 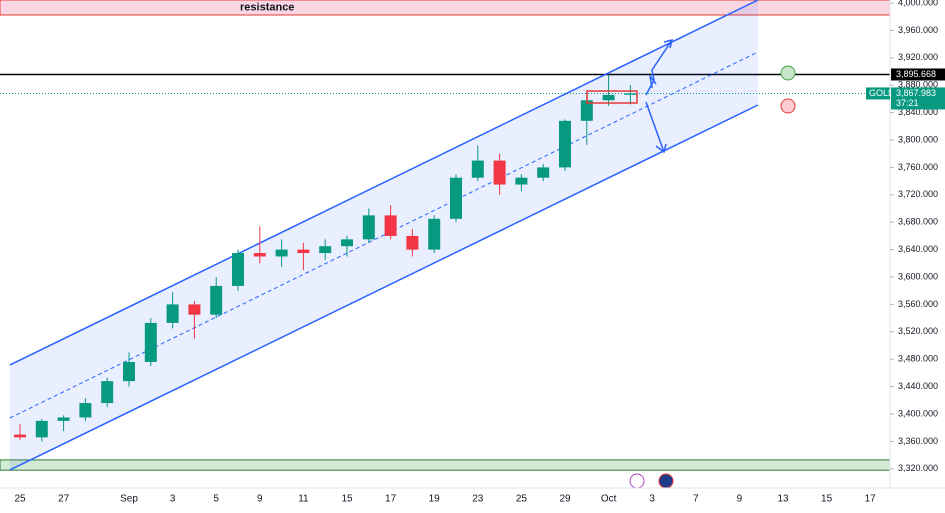 What do you see at coordinates (783, 499) in the screenshot?
I see `x-tick-label: 13` at bounding box center [783, 499].